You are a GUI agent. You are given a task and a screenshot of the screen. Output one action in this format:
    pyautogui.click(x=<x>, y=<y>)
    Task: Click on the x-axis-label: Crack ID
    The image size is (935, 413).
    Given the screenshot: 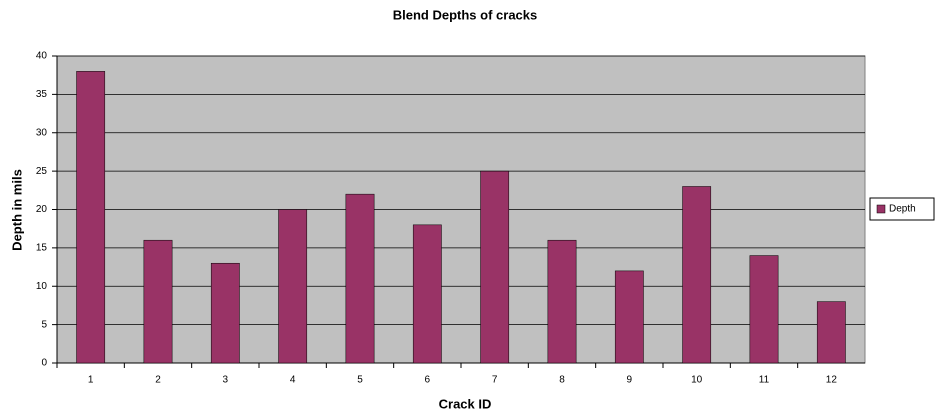 What is the action you would take?
    pyautogui.click(x=465, y=403)
    